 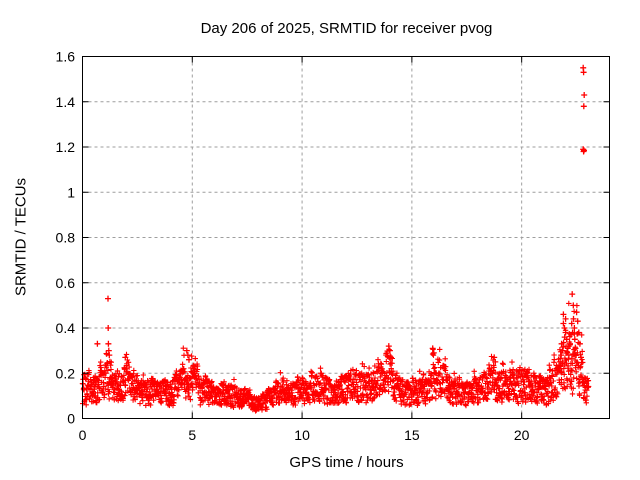 I want to click on y-tick-label: 1.4, so click(x=66, y=102).